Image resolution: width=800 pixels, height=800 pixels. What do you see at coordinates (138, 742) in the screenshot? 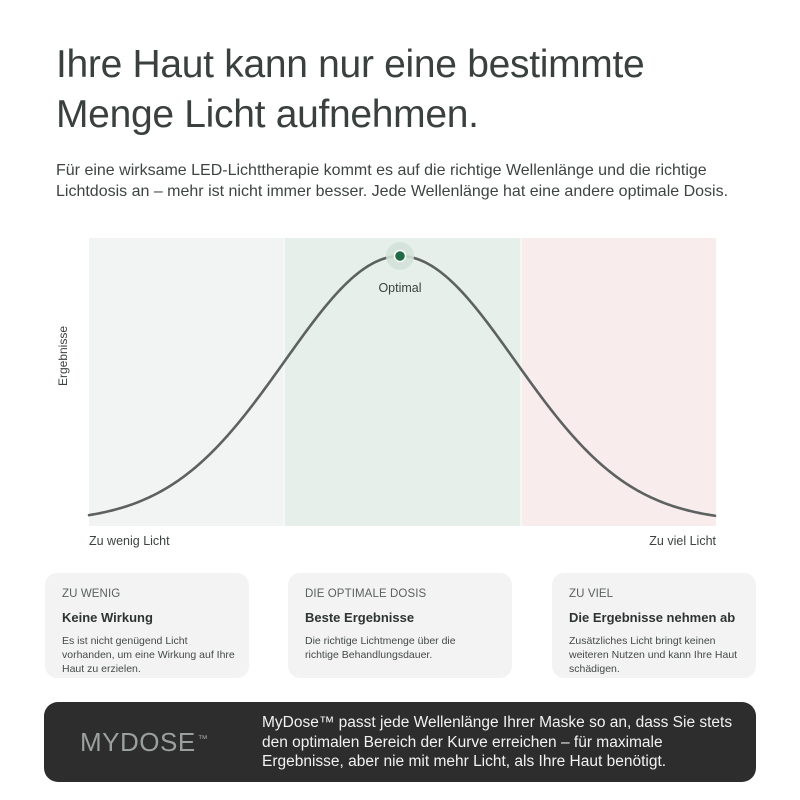
I see `brand-name: MYDOSE` at bounding box center [138, 742].